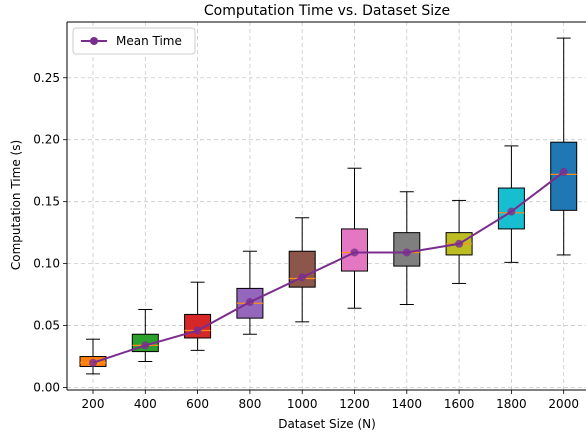 The height and width of the screenshot is (434, 586). Describe the element at coordinates (327, 11) in the screenshot. I see `chart-title: Computation Time vs. Dataset Size` at that location.